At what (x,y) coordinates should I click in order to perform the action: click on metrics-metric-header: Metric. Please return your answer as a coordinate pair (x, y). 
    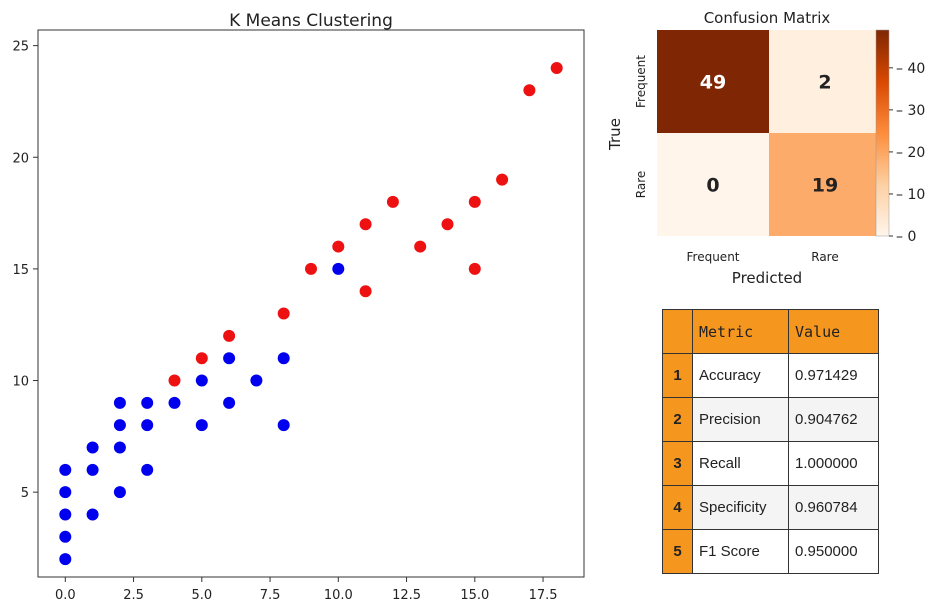
    Looking at the image, I should click on (740, 331).